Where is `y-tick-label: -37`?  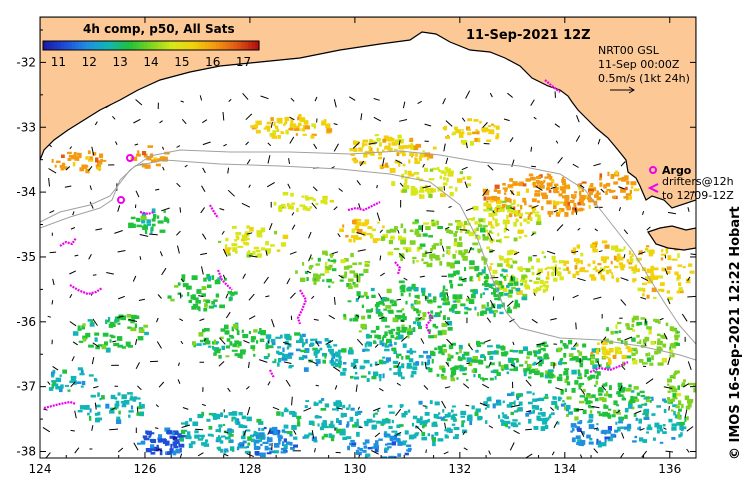 y-tick-label: -37 is located at coordinates (26, 387).